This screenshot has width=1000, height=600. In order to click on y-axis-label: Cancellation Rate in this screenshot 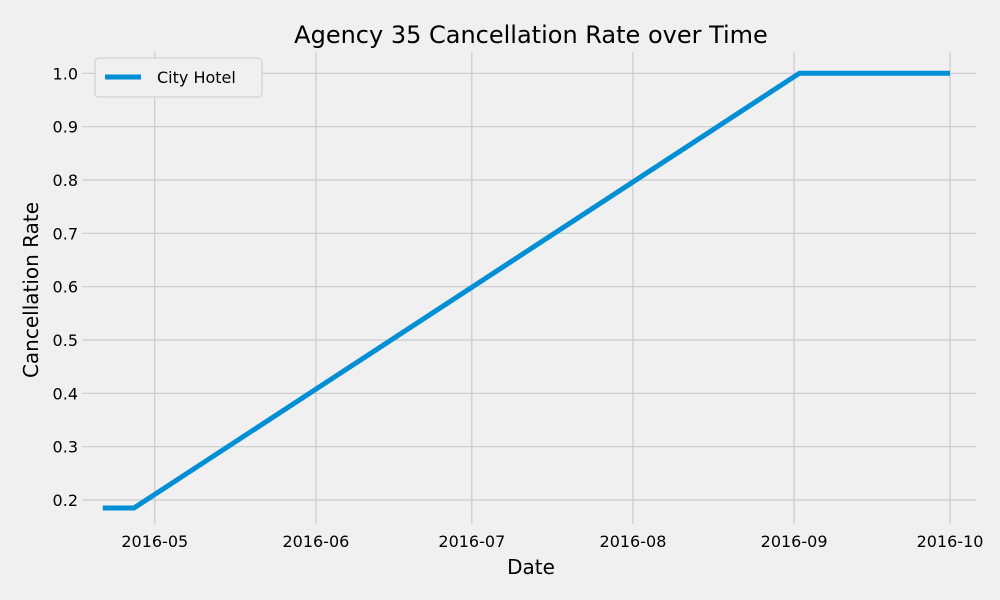, I will do `click(31, 290)`.